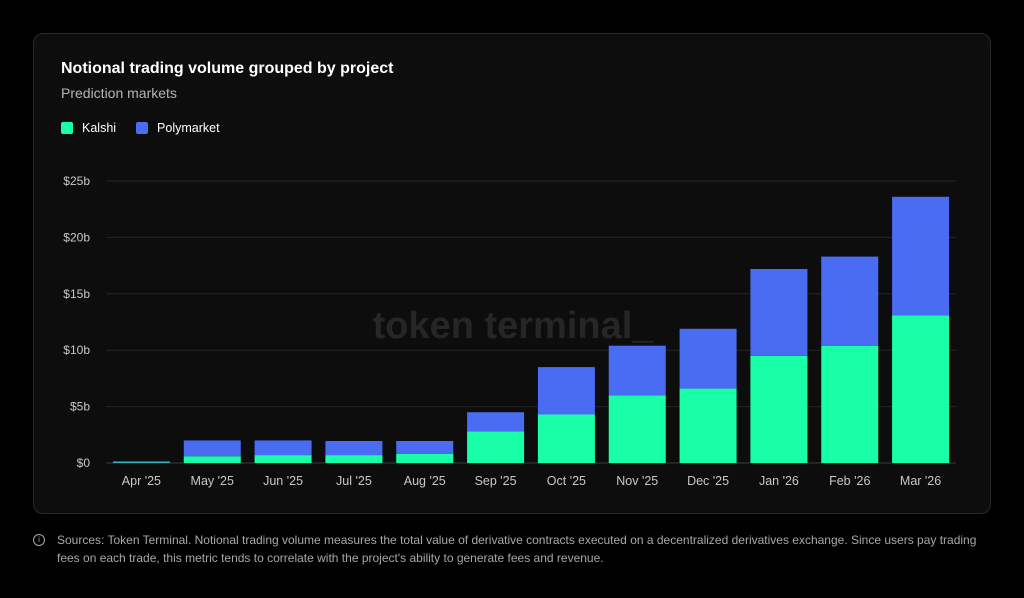 The height and width of the screenshot is (598, 1024). Describe the element at coordinates (514, 326) in the screenshot. I see `watermark: token terminal_` at that location.